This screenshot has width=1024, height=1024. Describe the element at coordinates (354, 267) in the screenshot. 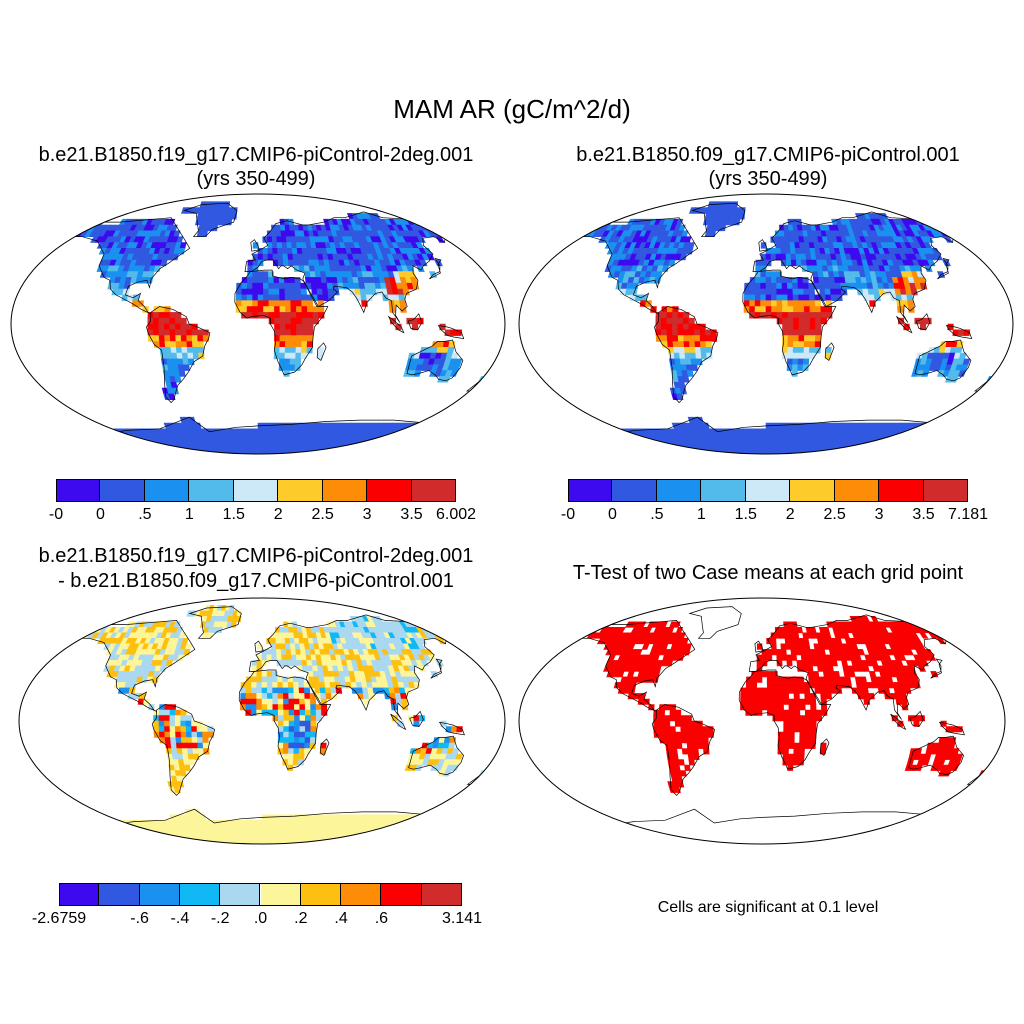

I see `coastline-eurasia` at that location.